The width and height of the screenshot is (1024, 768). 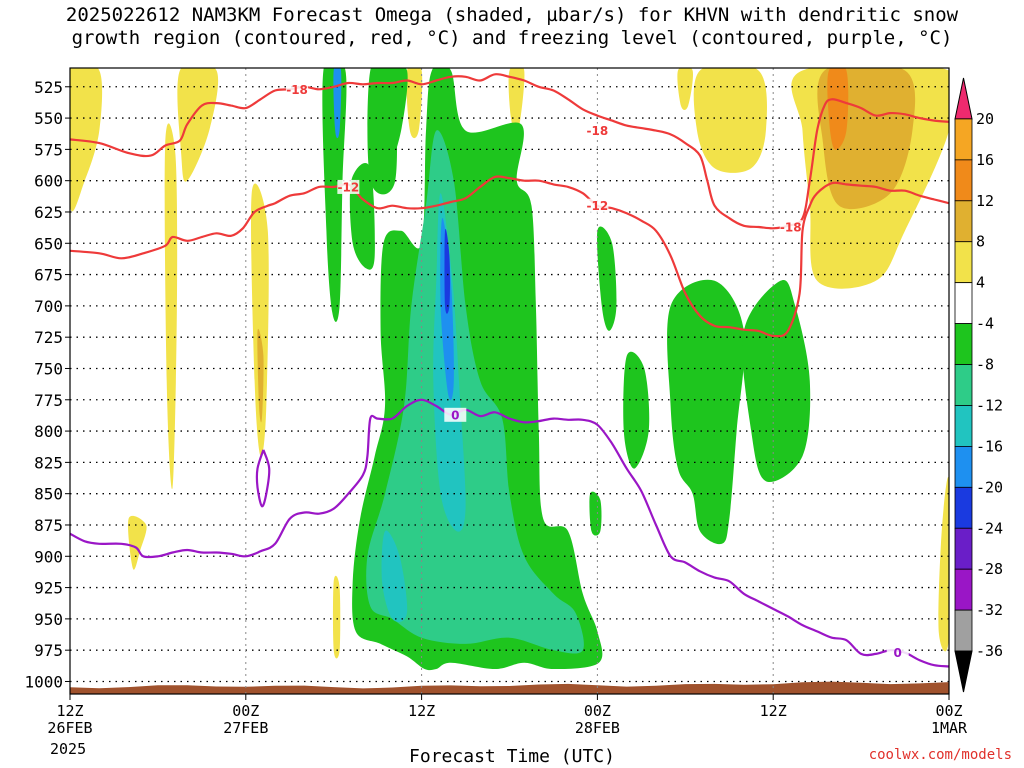 What do you see at coordinates (985, 324) in the screenshot?
I see `colorbar-label-5: -4` at bounding box center [985, 324].